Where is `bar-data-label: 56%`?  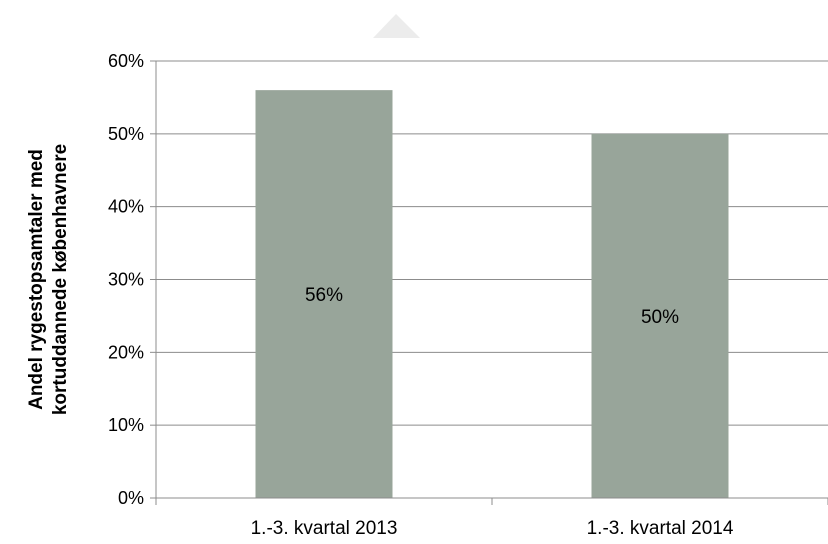 bar-data-label: 56% is located at coordinates (324, 295).